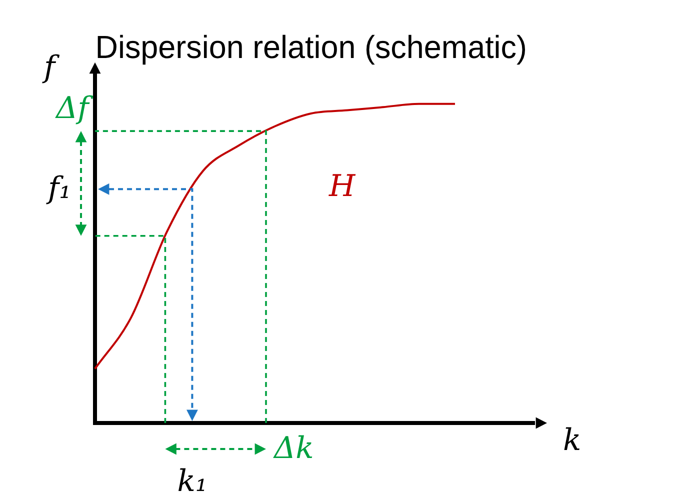 The width and height of the screenshot is (677, 493). What do you see at coordinates (60, 188) in the screenshot?
I see `text: f₁` at bounding box center [60, 188].